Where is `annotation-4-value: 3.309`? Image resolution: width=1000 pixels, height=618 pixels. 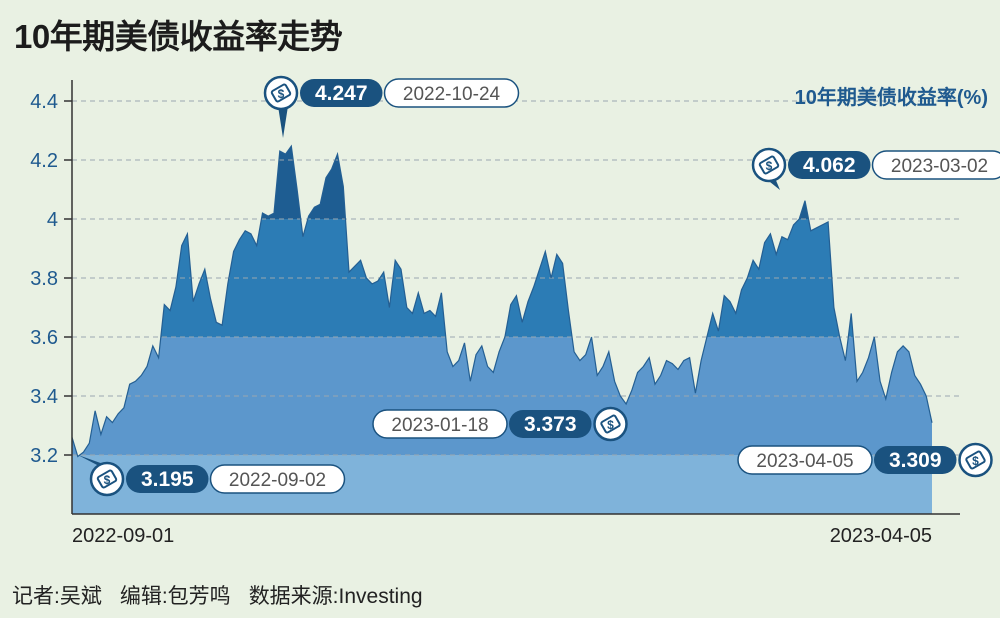
annotation-4-value: 3.309 is located at coordinates (915, 460).